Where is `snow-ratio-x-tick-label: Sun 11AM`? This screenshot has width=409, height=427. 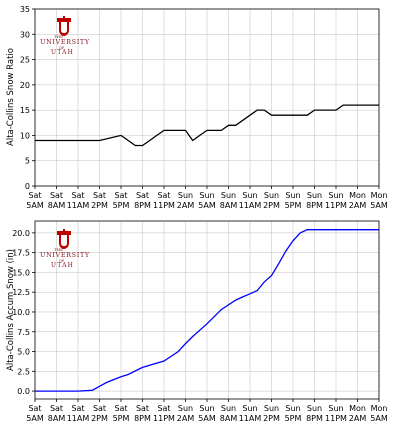 snow-ratio-x-tick-label: Sun 11AM is located at coordinates (250, 200).